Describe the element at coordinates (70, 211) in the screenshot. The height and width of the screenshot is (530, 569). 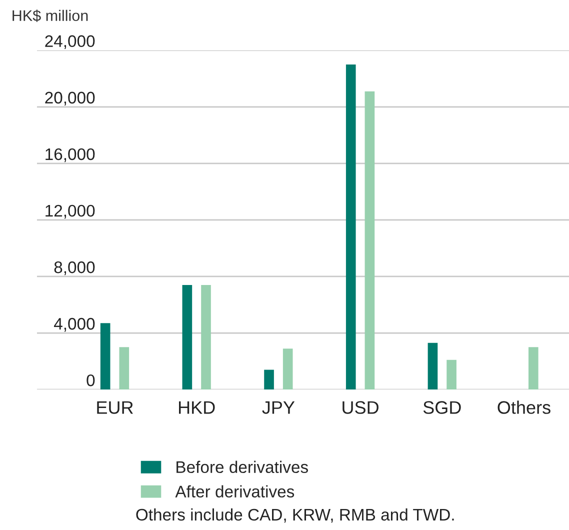
I see `y-tick-label: 12,000` at that location.